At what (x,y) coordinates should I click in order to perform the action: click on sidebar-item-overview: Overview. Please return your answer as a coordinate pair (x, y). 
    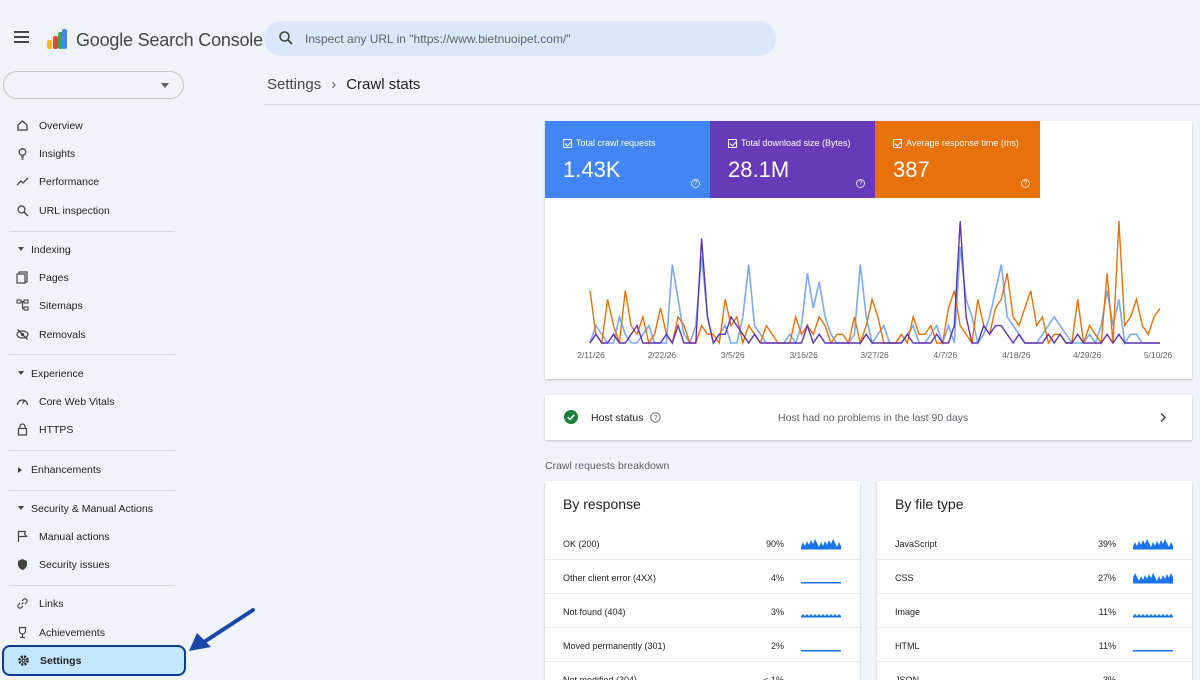
    Looking at the image, I should click on (93, 126).